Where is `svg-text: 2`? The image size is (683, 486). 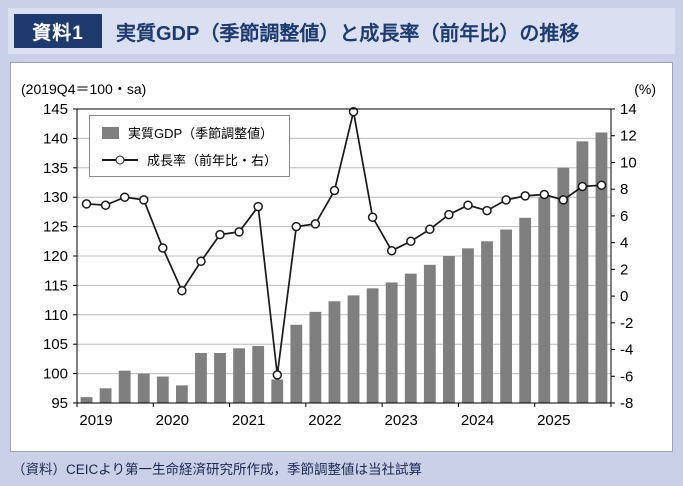
svg-text: 2 is located at coordinates (624, 269).